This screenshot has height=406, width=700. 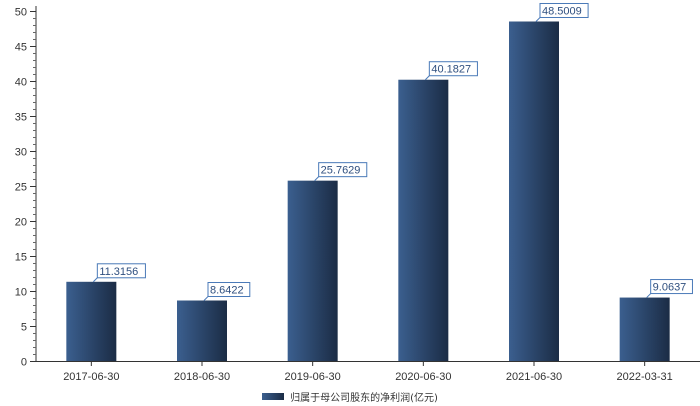 What do you see at coordinates (24, 363) in the screenshot?
I see `y-tick-label: 0` at bounding box center [24, 363].